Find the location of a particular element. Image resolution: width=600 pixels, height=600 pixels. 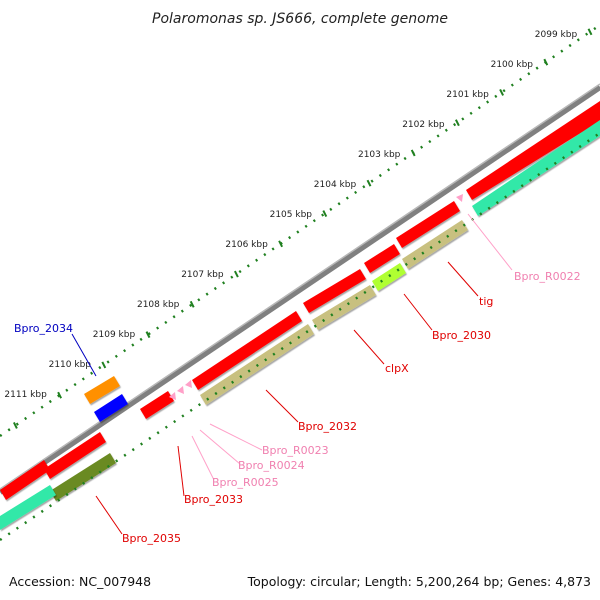

feature-bpro-2035-cds-b is located at coordinates (75, 455).